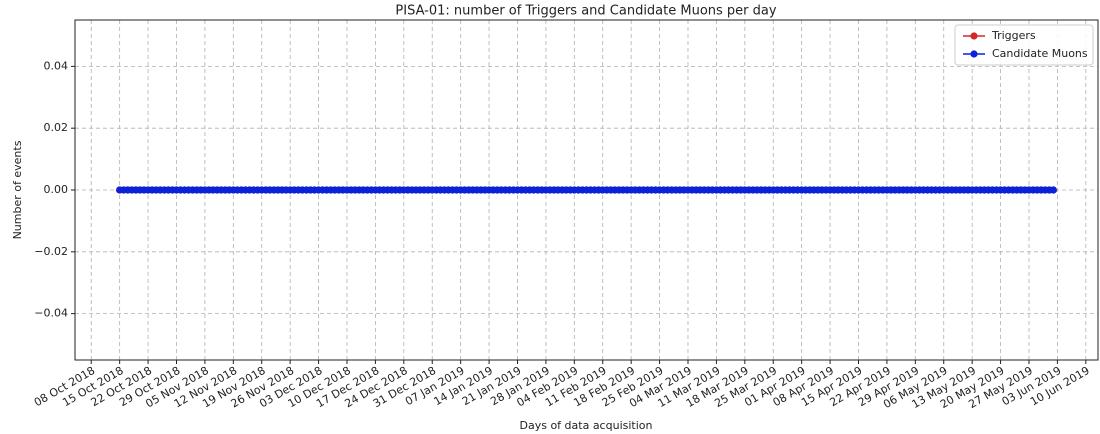  I want to click on y-tick-label: −0.02, so click(51, 251).